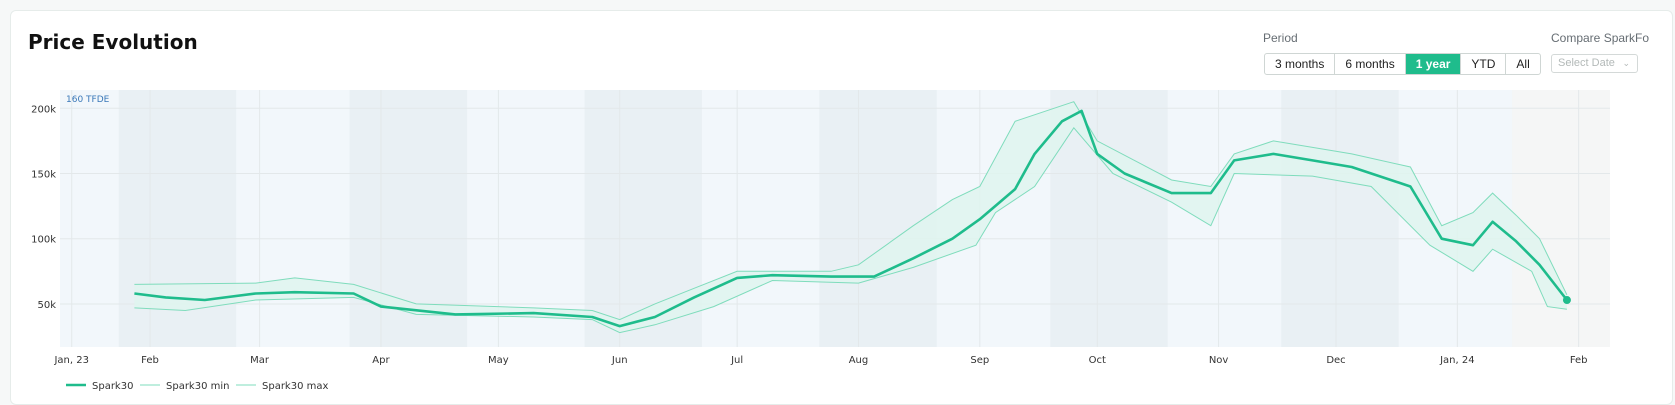 The height and width of the screenshot is (405, 1675). I want to click on x-tick-label: Jan, 24, so click(1457, 360).